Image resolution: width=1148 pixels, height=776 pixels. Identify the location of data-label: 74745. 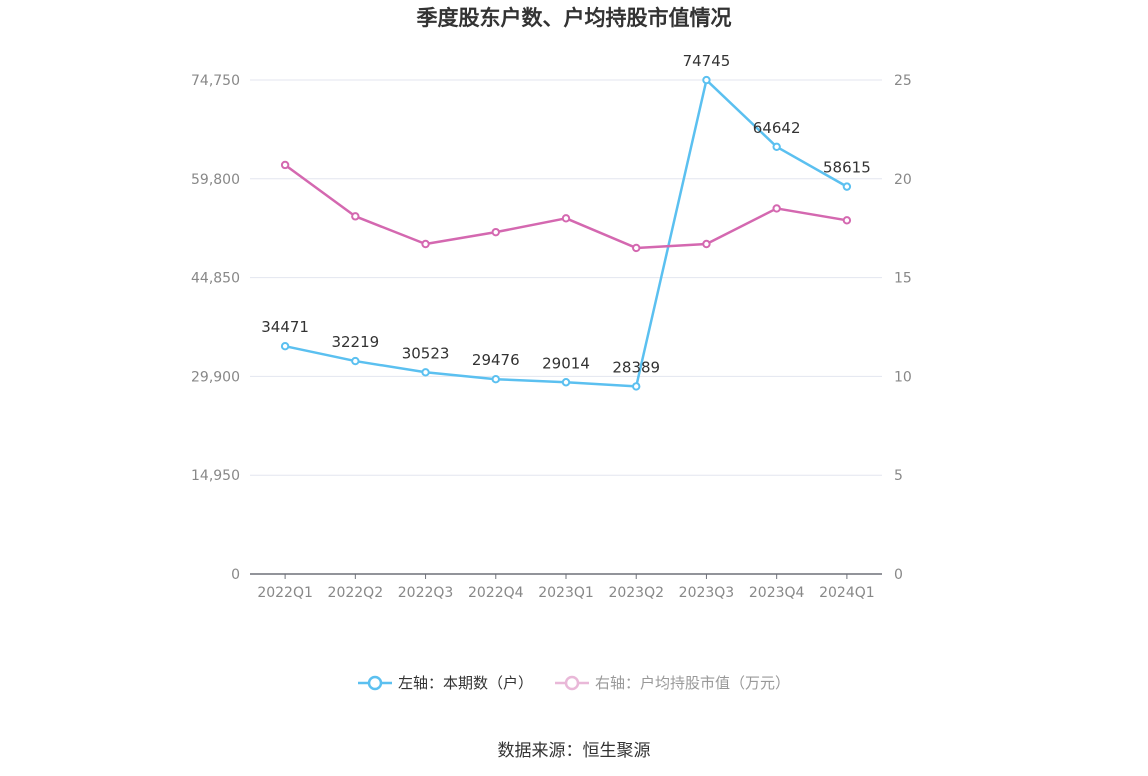
(707, 61).